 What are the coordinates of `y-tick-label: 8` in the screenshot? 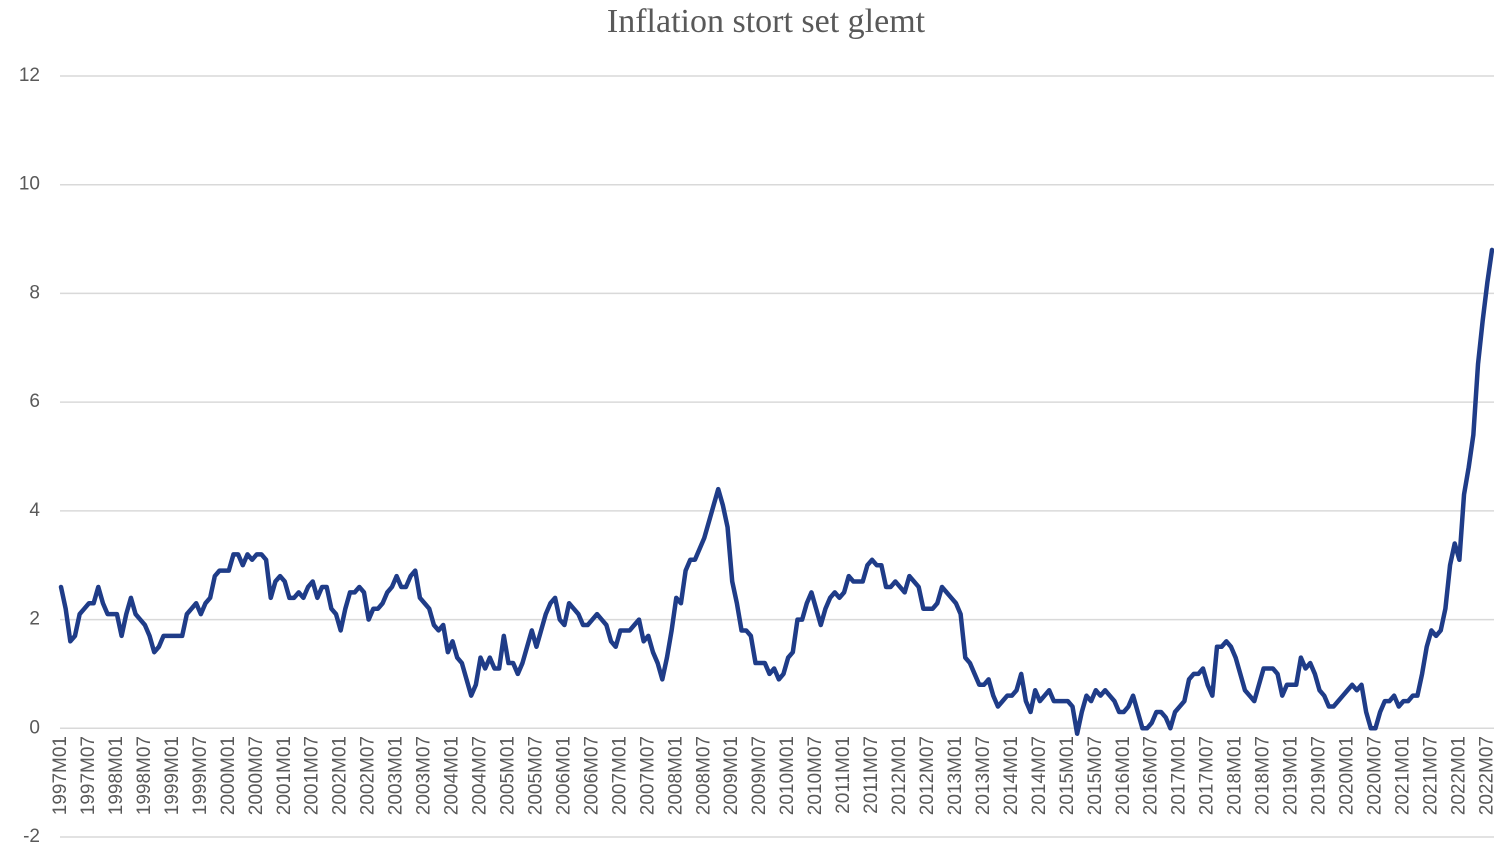 It's located at (34, 292).